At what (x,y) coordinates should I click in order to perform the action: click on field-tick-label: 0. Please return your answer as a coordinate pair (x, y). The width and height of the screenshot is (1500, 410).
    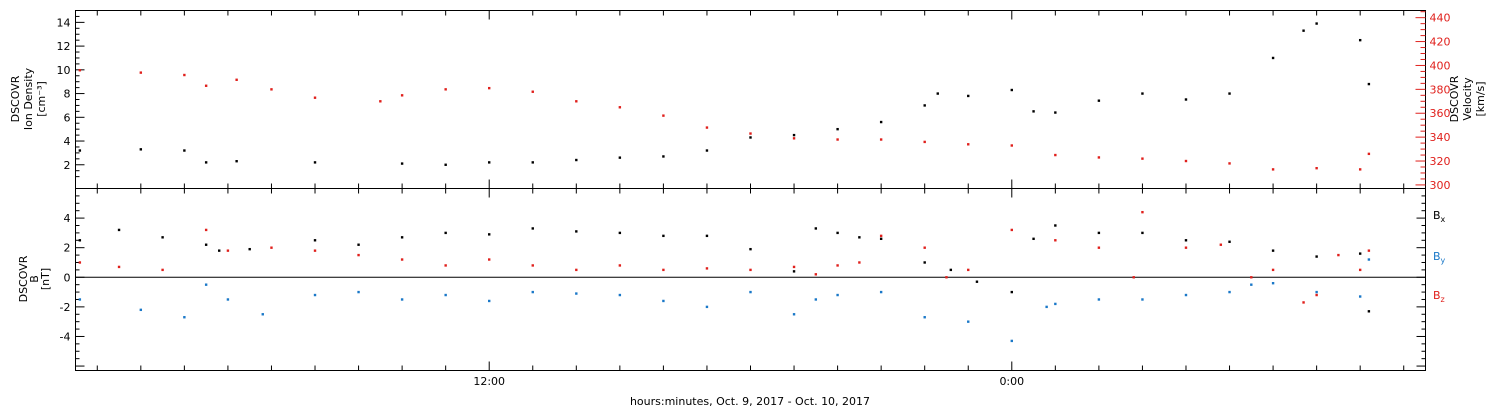
    Looking at the image, I should click on (67, 277).